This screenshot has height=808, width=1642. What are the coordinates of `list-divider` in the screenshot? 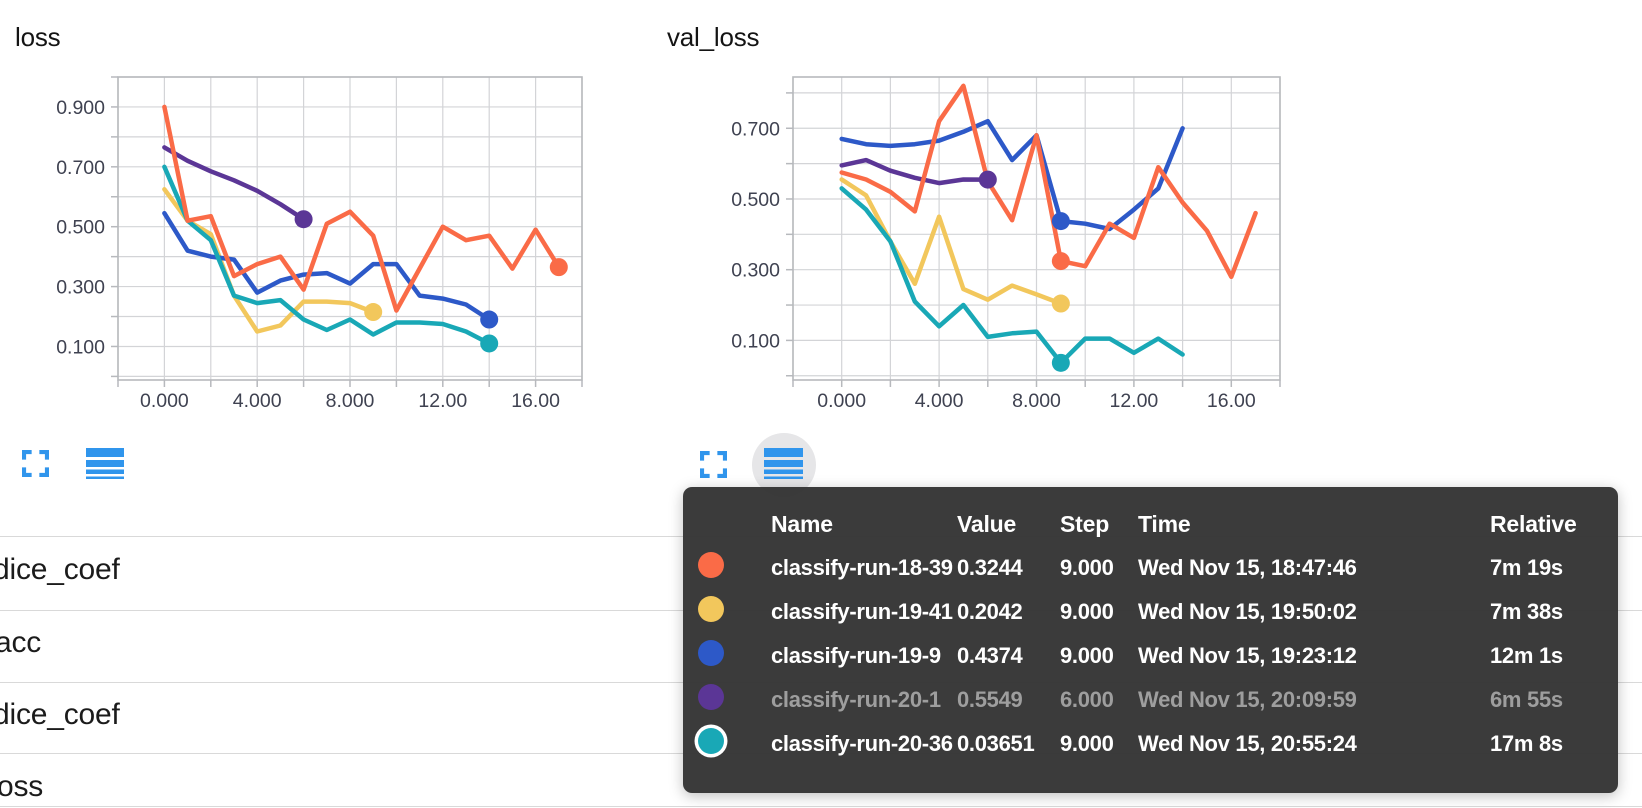 It's located at (821, 806).